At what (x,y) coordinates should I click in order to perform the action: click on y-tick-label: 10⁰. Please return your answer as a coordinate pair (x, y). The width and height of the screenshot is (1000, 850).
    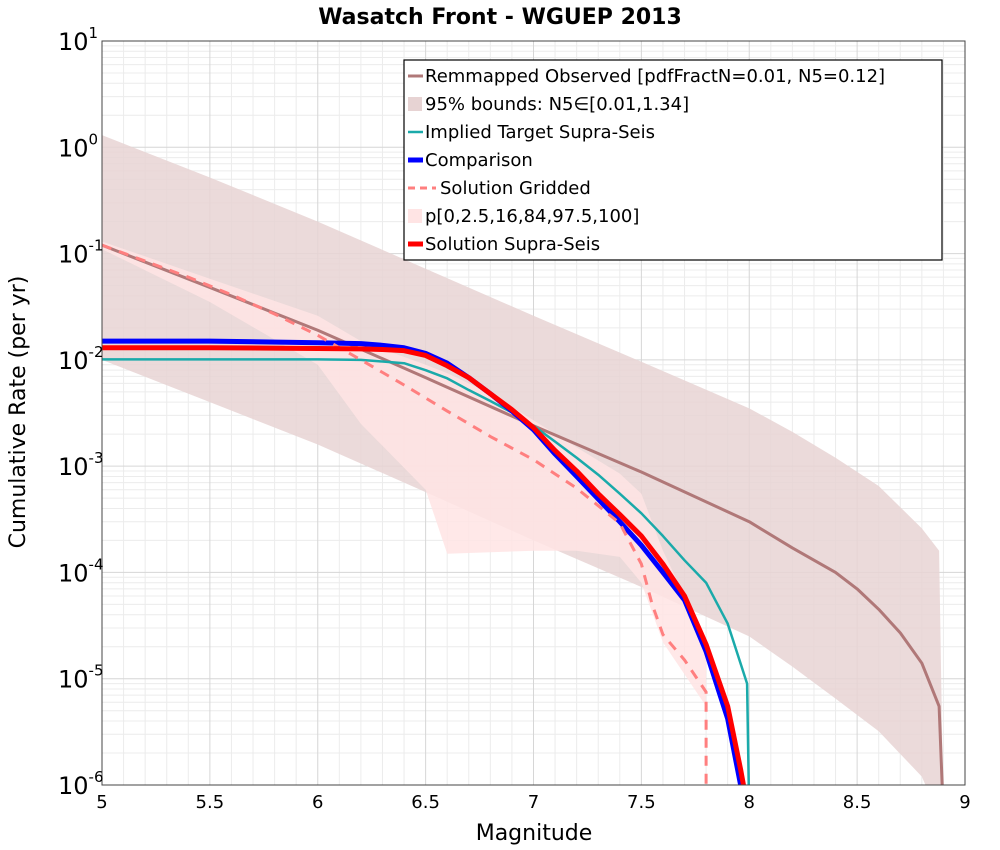
    Looking at the image, I should click on (78, 146).